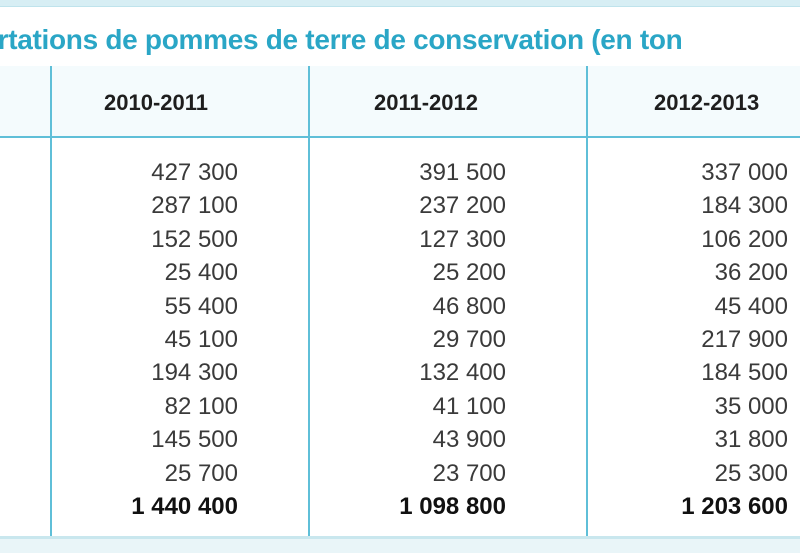 Image resolution: width=800 pixels, height=553 pixels. I want to click on total-cell: 1 098 800, so click(452, 507).